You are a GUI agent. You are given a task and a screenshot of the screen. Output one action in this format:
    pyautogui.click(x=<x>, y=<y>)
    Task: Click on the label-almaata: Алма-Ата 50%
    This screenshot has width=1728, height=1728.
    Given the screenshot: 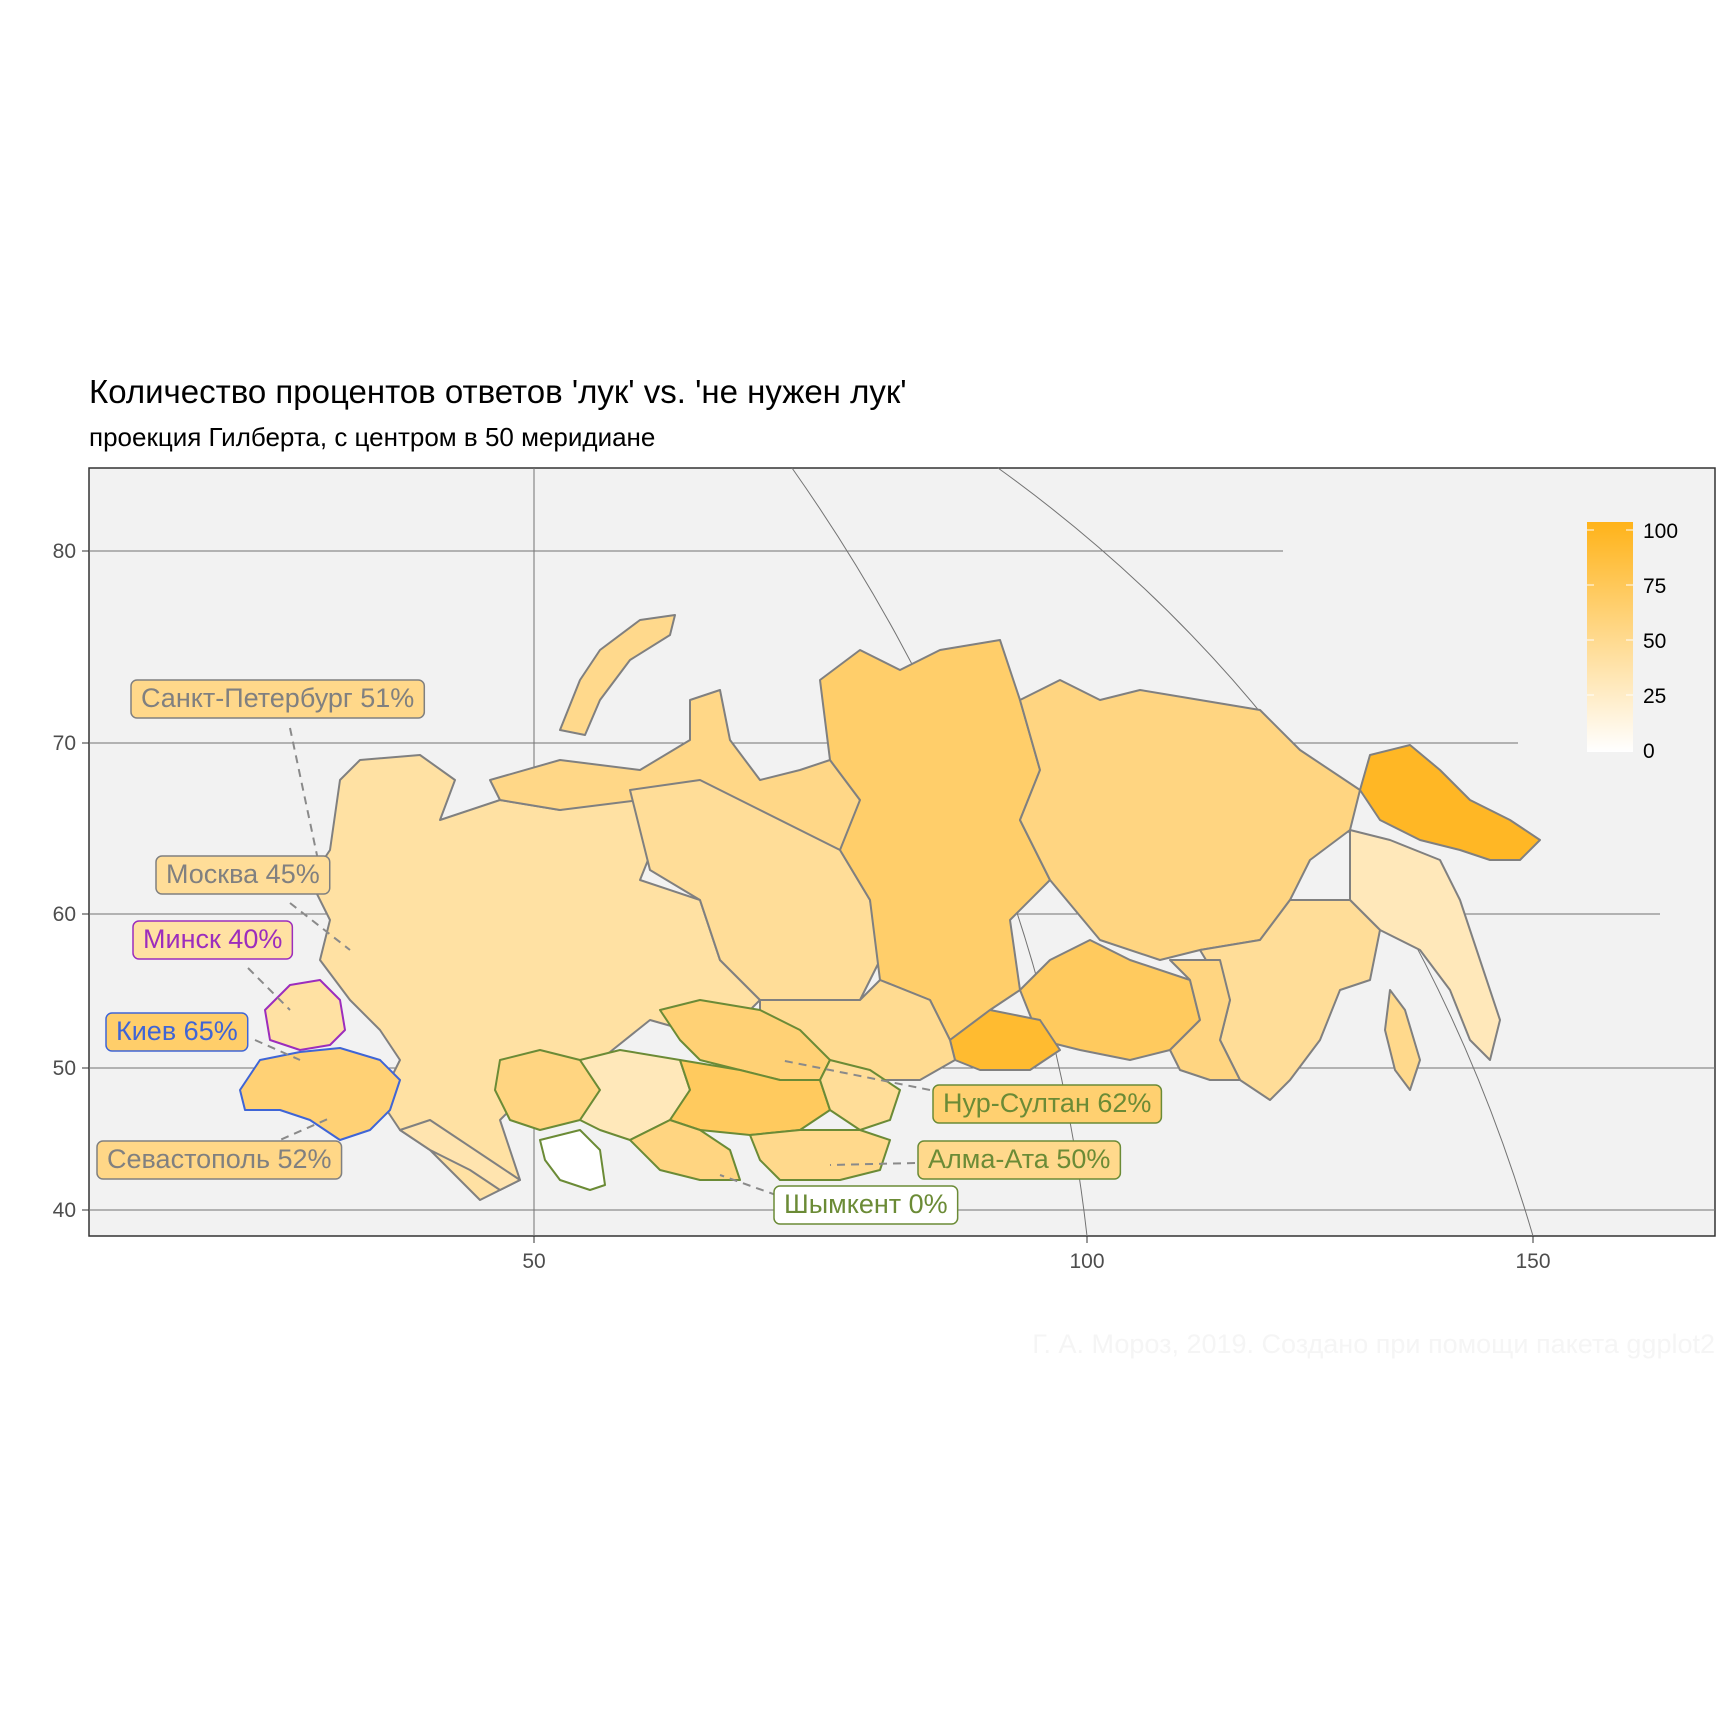 What is the action you would take?
    pyautogui.click(x=1019, y=1160)
    